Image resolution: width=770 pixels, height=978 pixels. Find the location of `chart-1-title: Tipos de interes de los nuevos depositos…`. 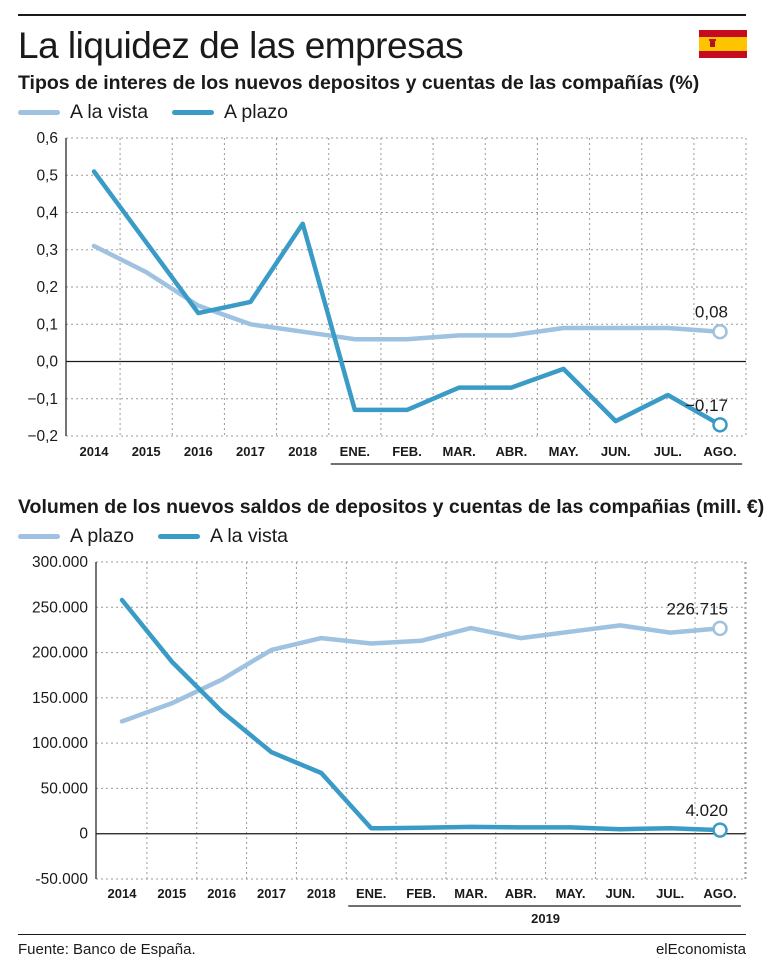

chart-1-title: Tipos de interes de los nuevos depositos… is located at coordinates (359, 83).